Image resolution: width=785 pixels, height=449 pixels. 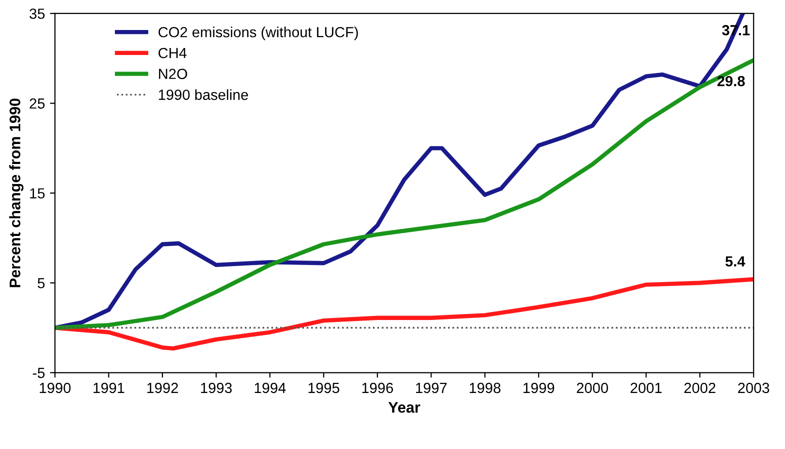 I want to click on legend-label: 1990 baseline, so click(x=203, y=94).